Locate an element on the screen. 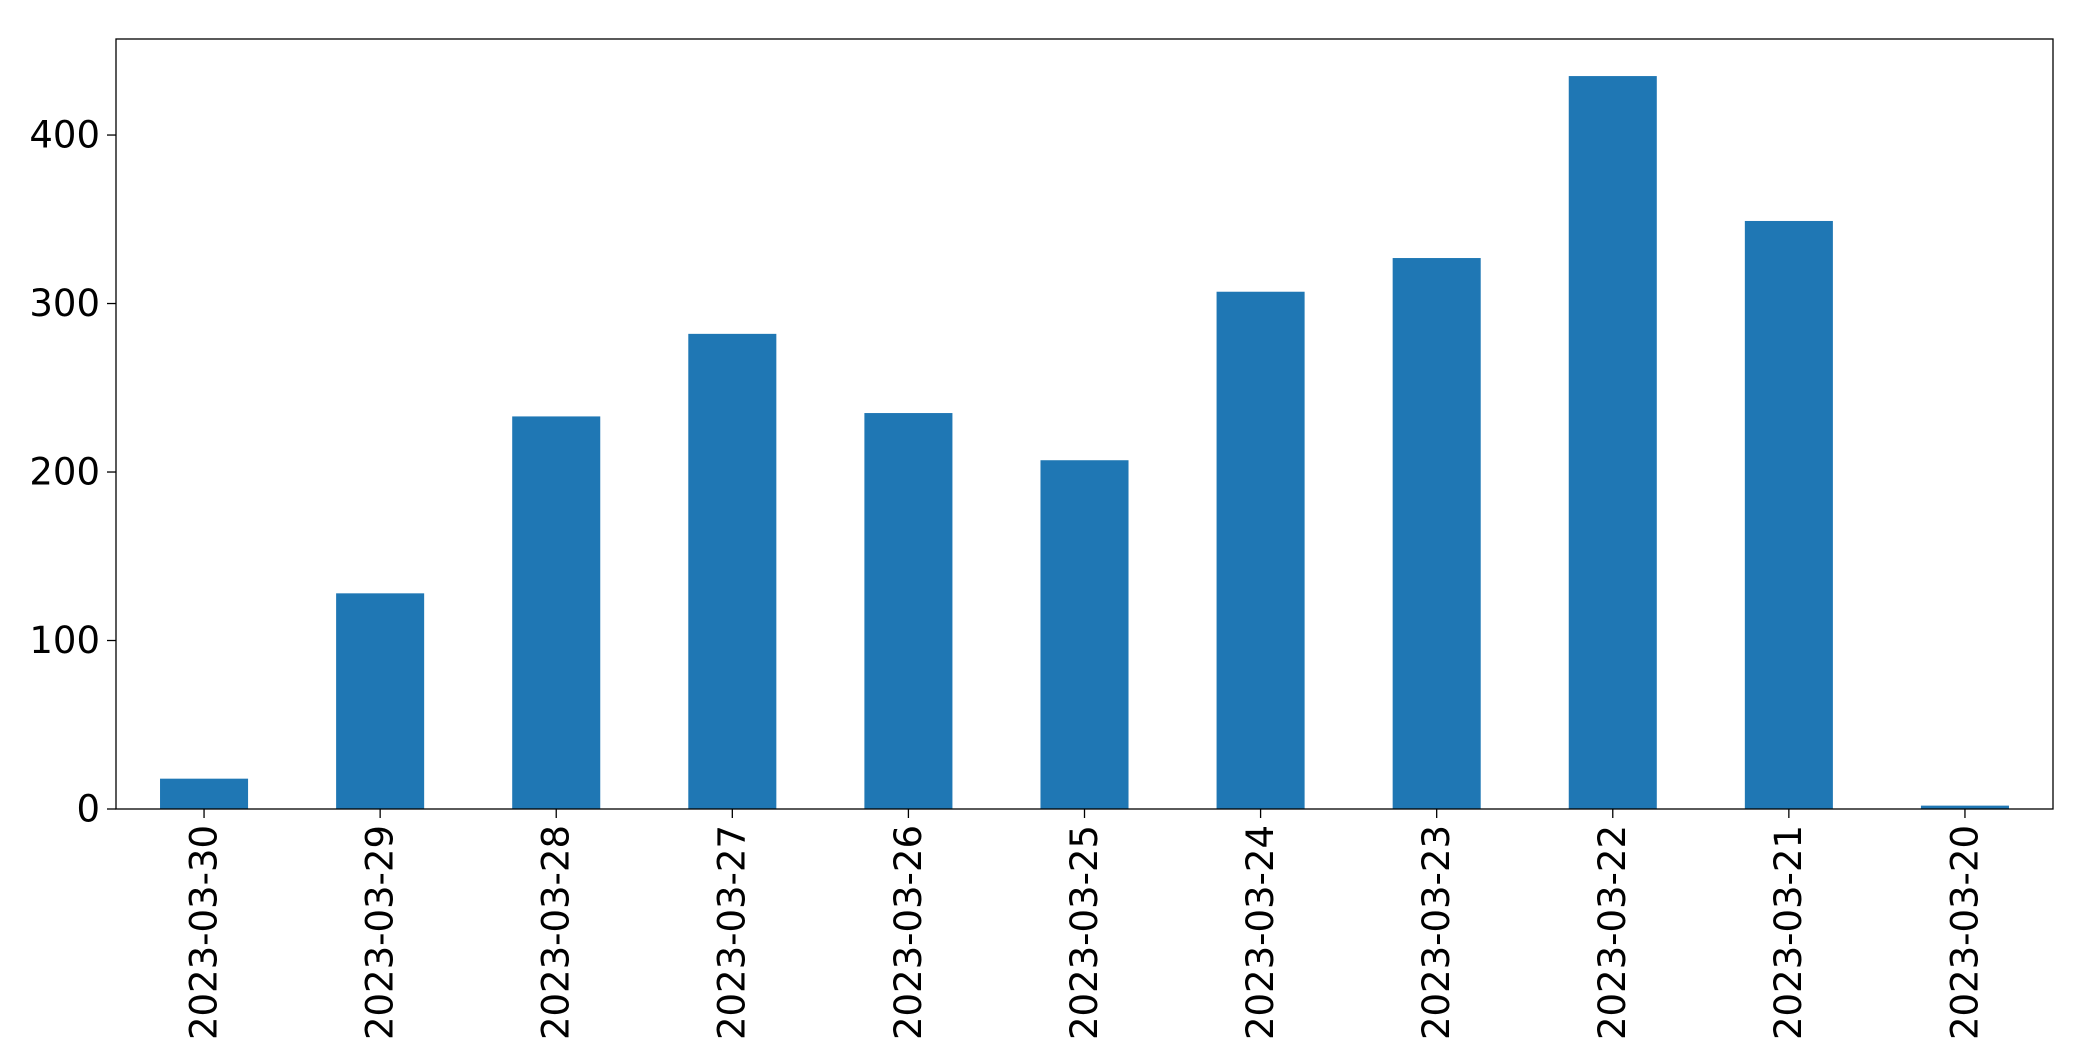 This screenshot has width=2093, height=1061. x-tick-label: 2023-03-21 is located at coordinates (1788, 932).